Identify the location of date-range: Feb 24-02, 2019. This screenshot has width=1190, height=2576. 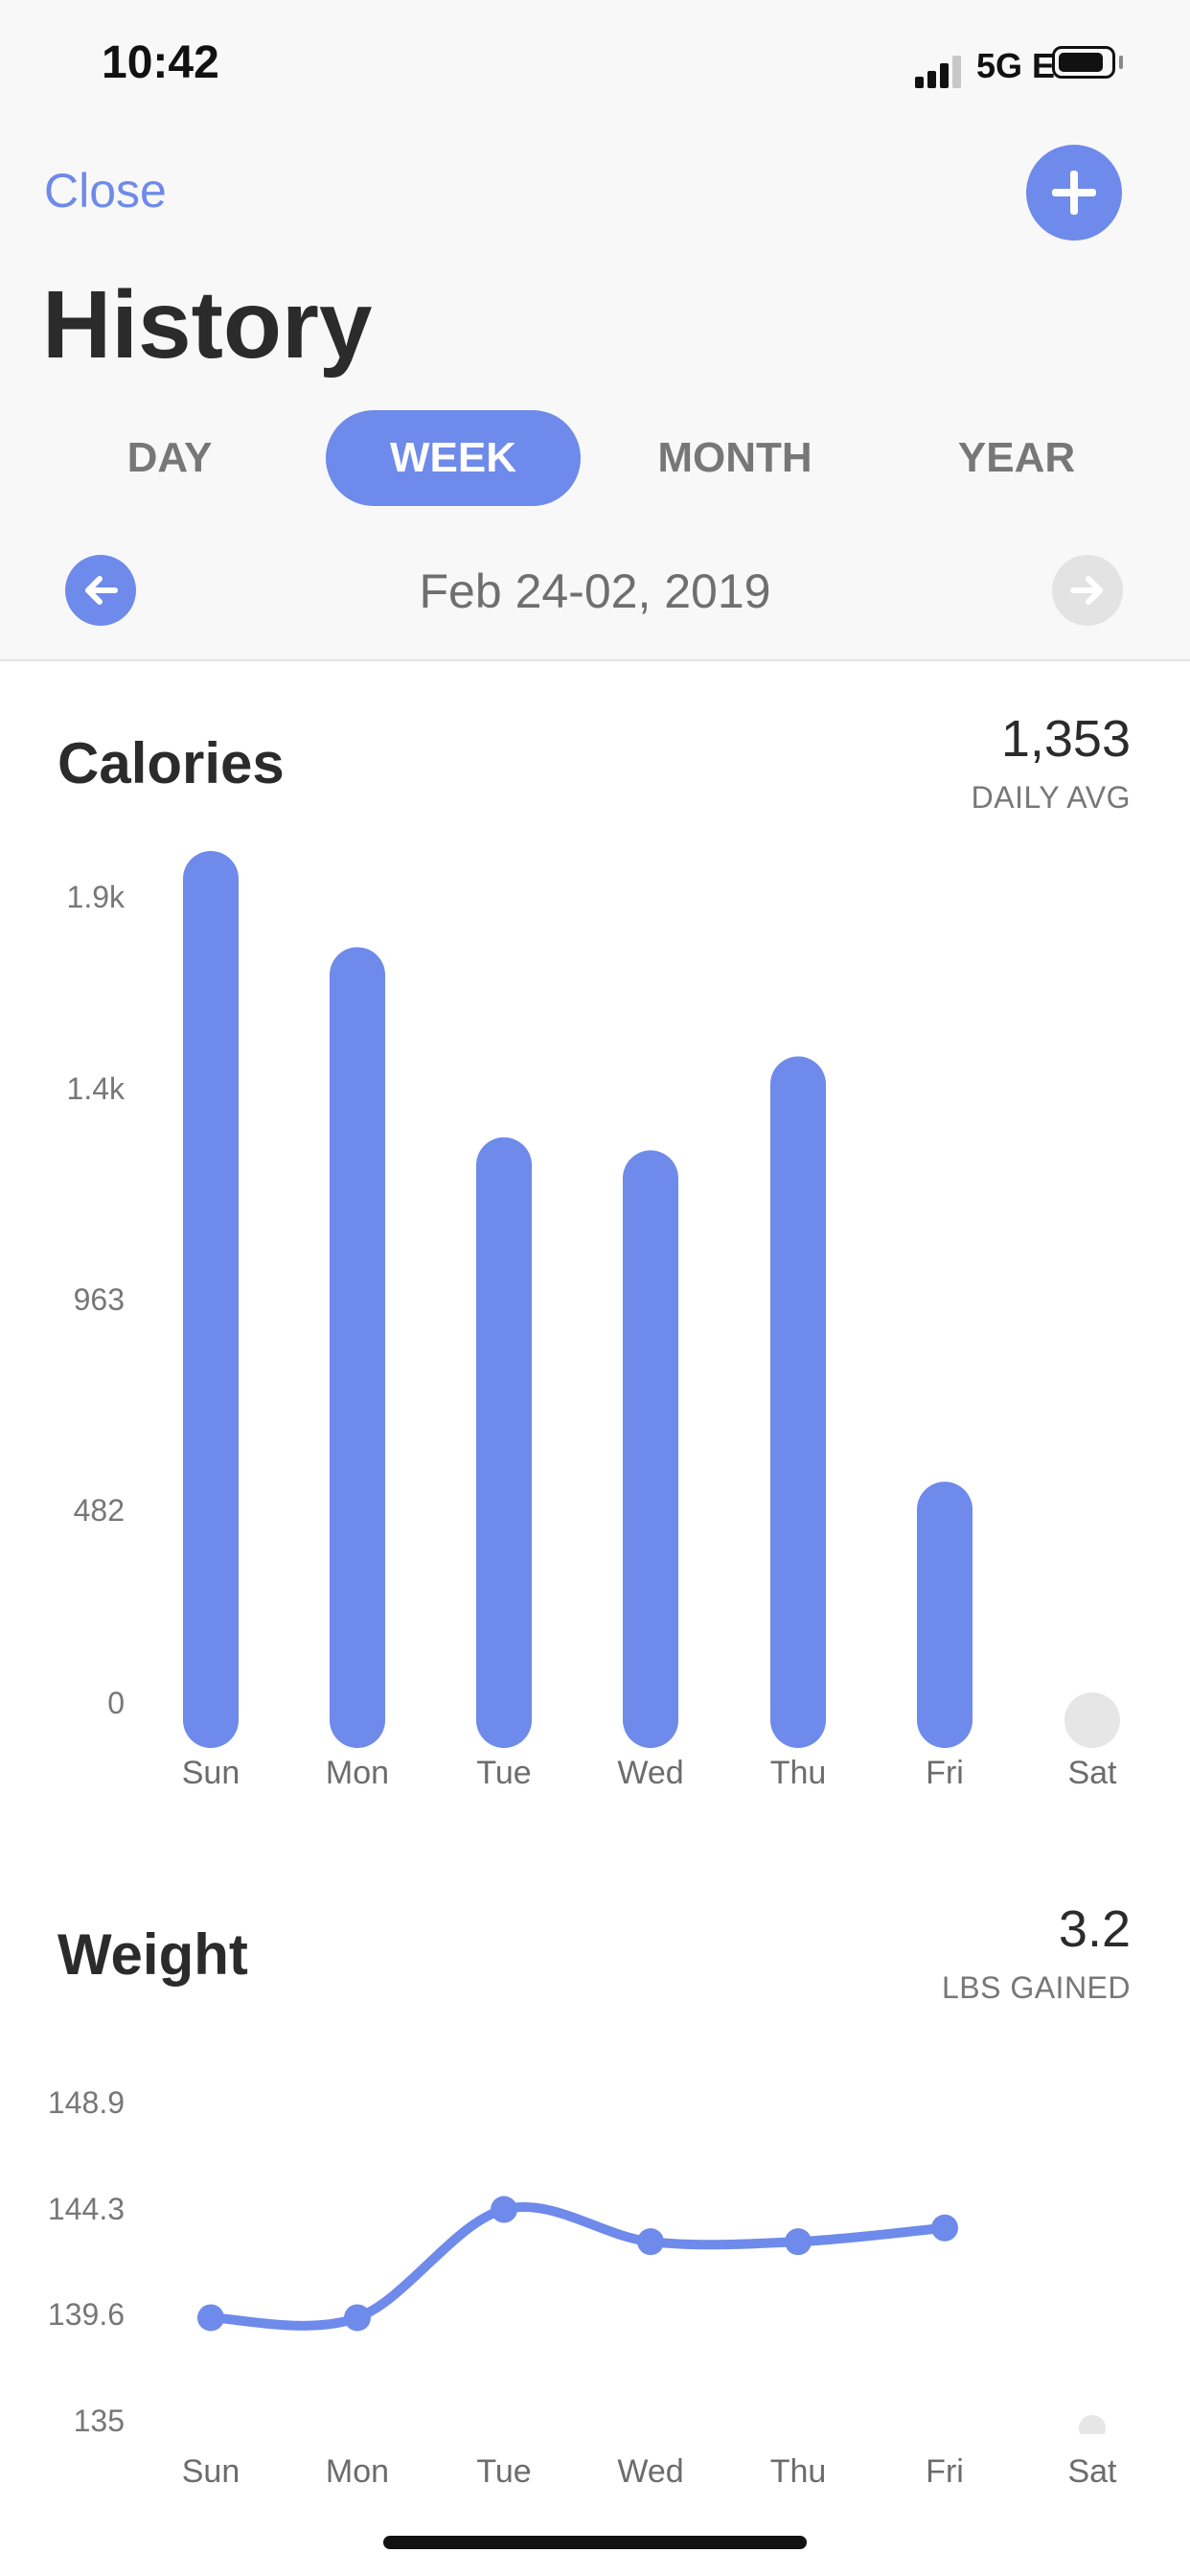
(595, 591).